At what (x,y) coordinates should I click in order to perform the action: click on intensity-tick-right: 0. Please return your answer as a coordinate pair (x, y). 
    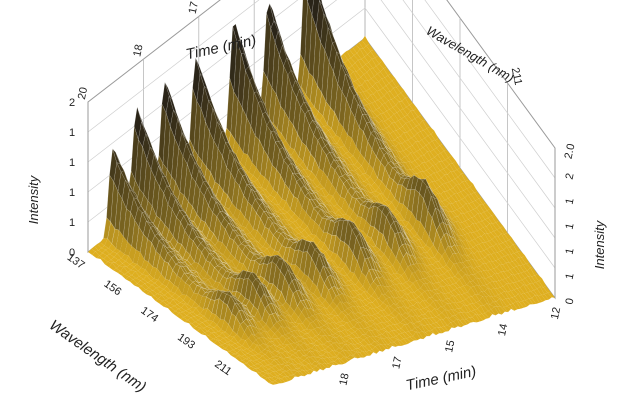
    Looking at the image, I should click on (570, 301).